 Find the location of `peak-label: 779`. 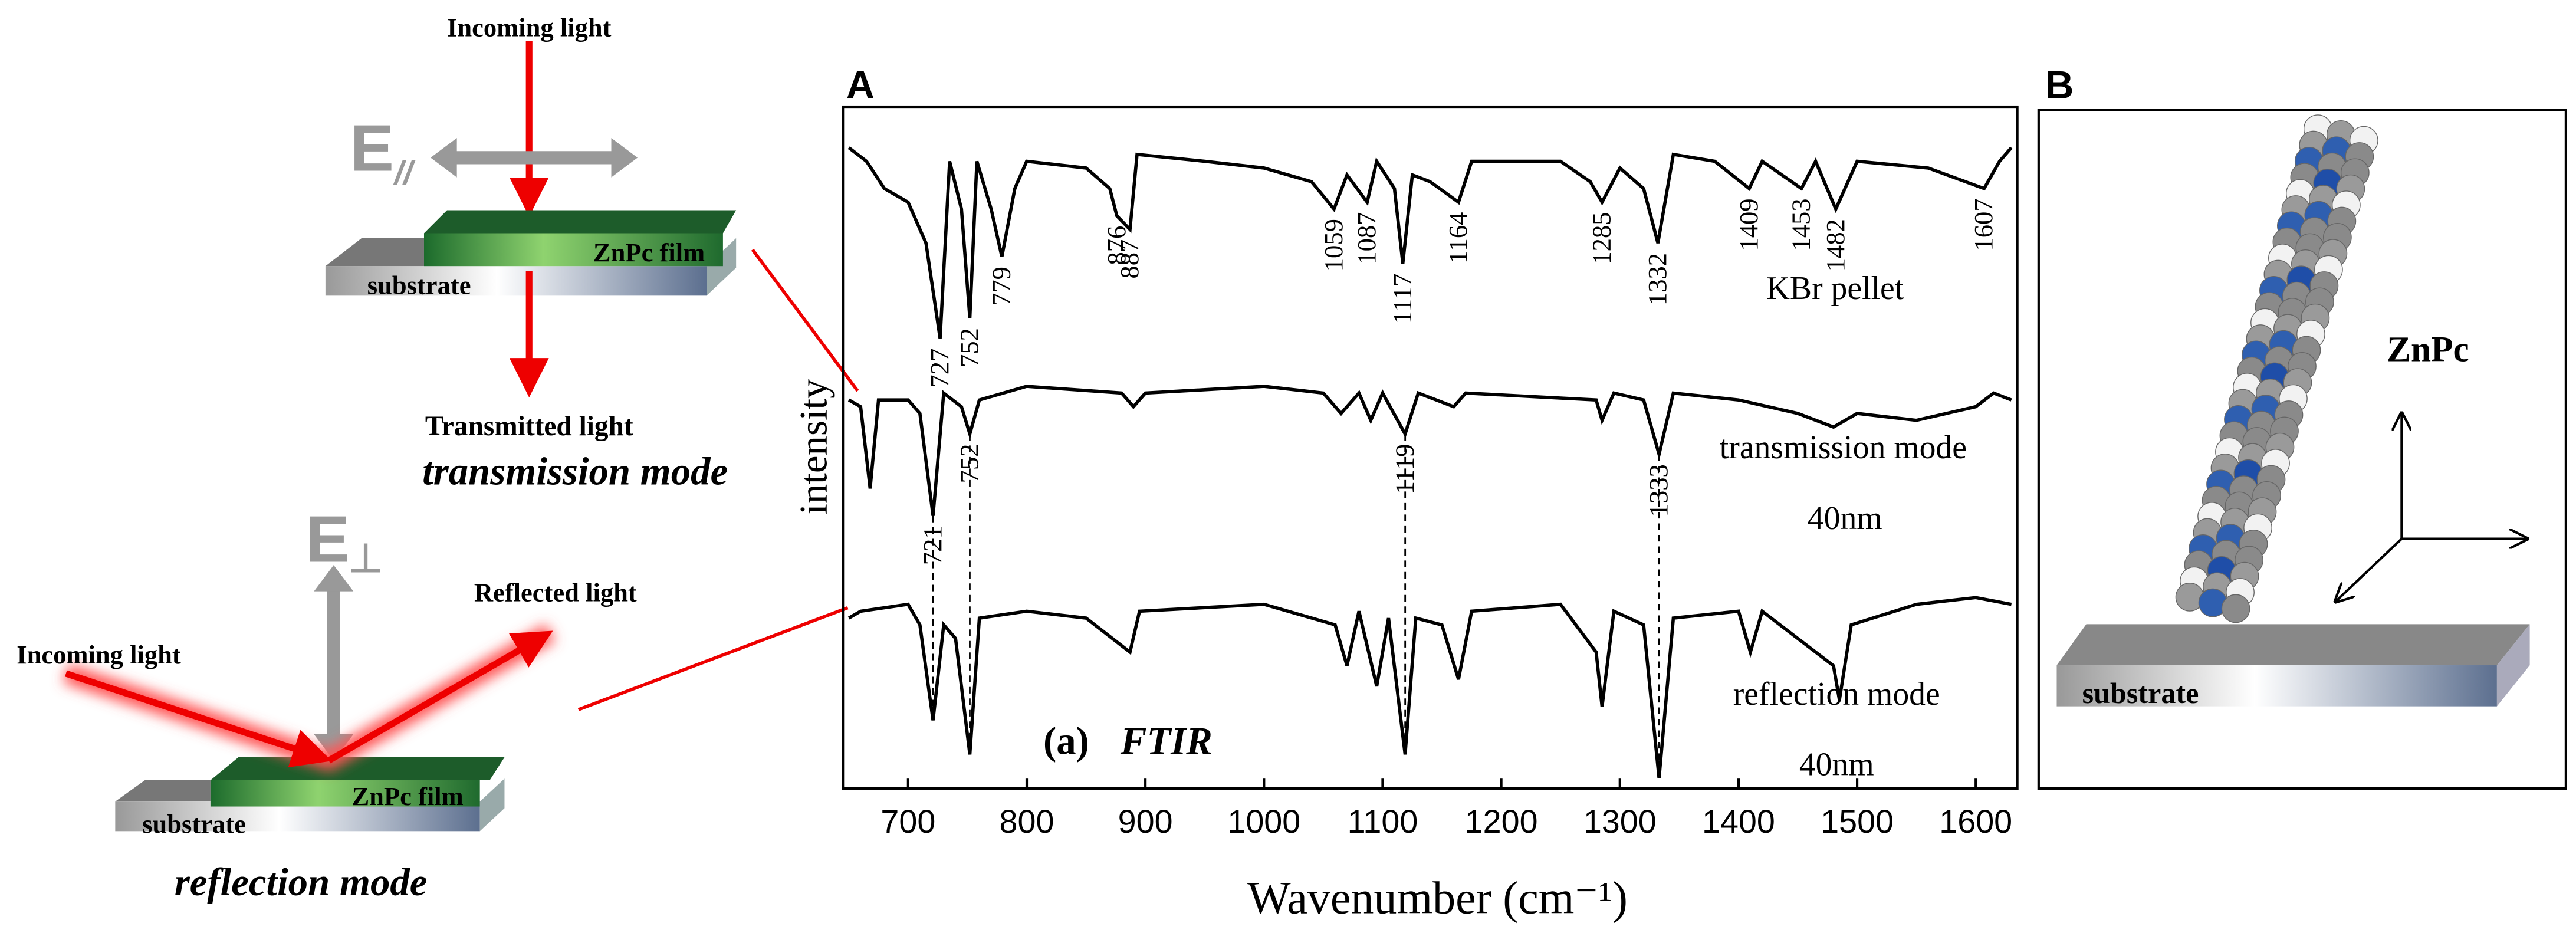

peak-label: 779 is located at coordinates (1001, 286).